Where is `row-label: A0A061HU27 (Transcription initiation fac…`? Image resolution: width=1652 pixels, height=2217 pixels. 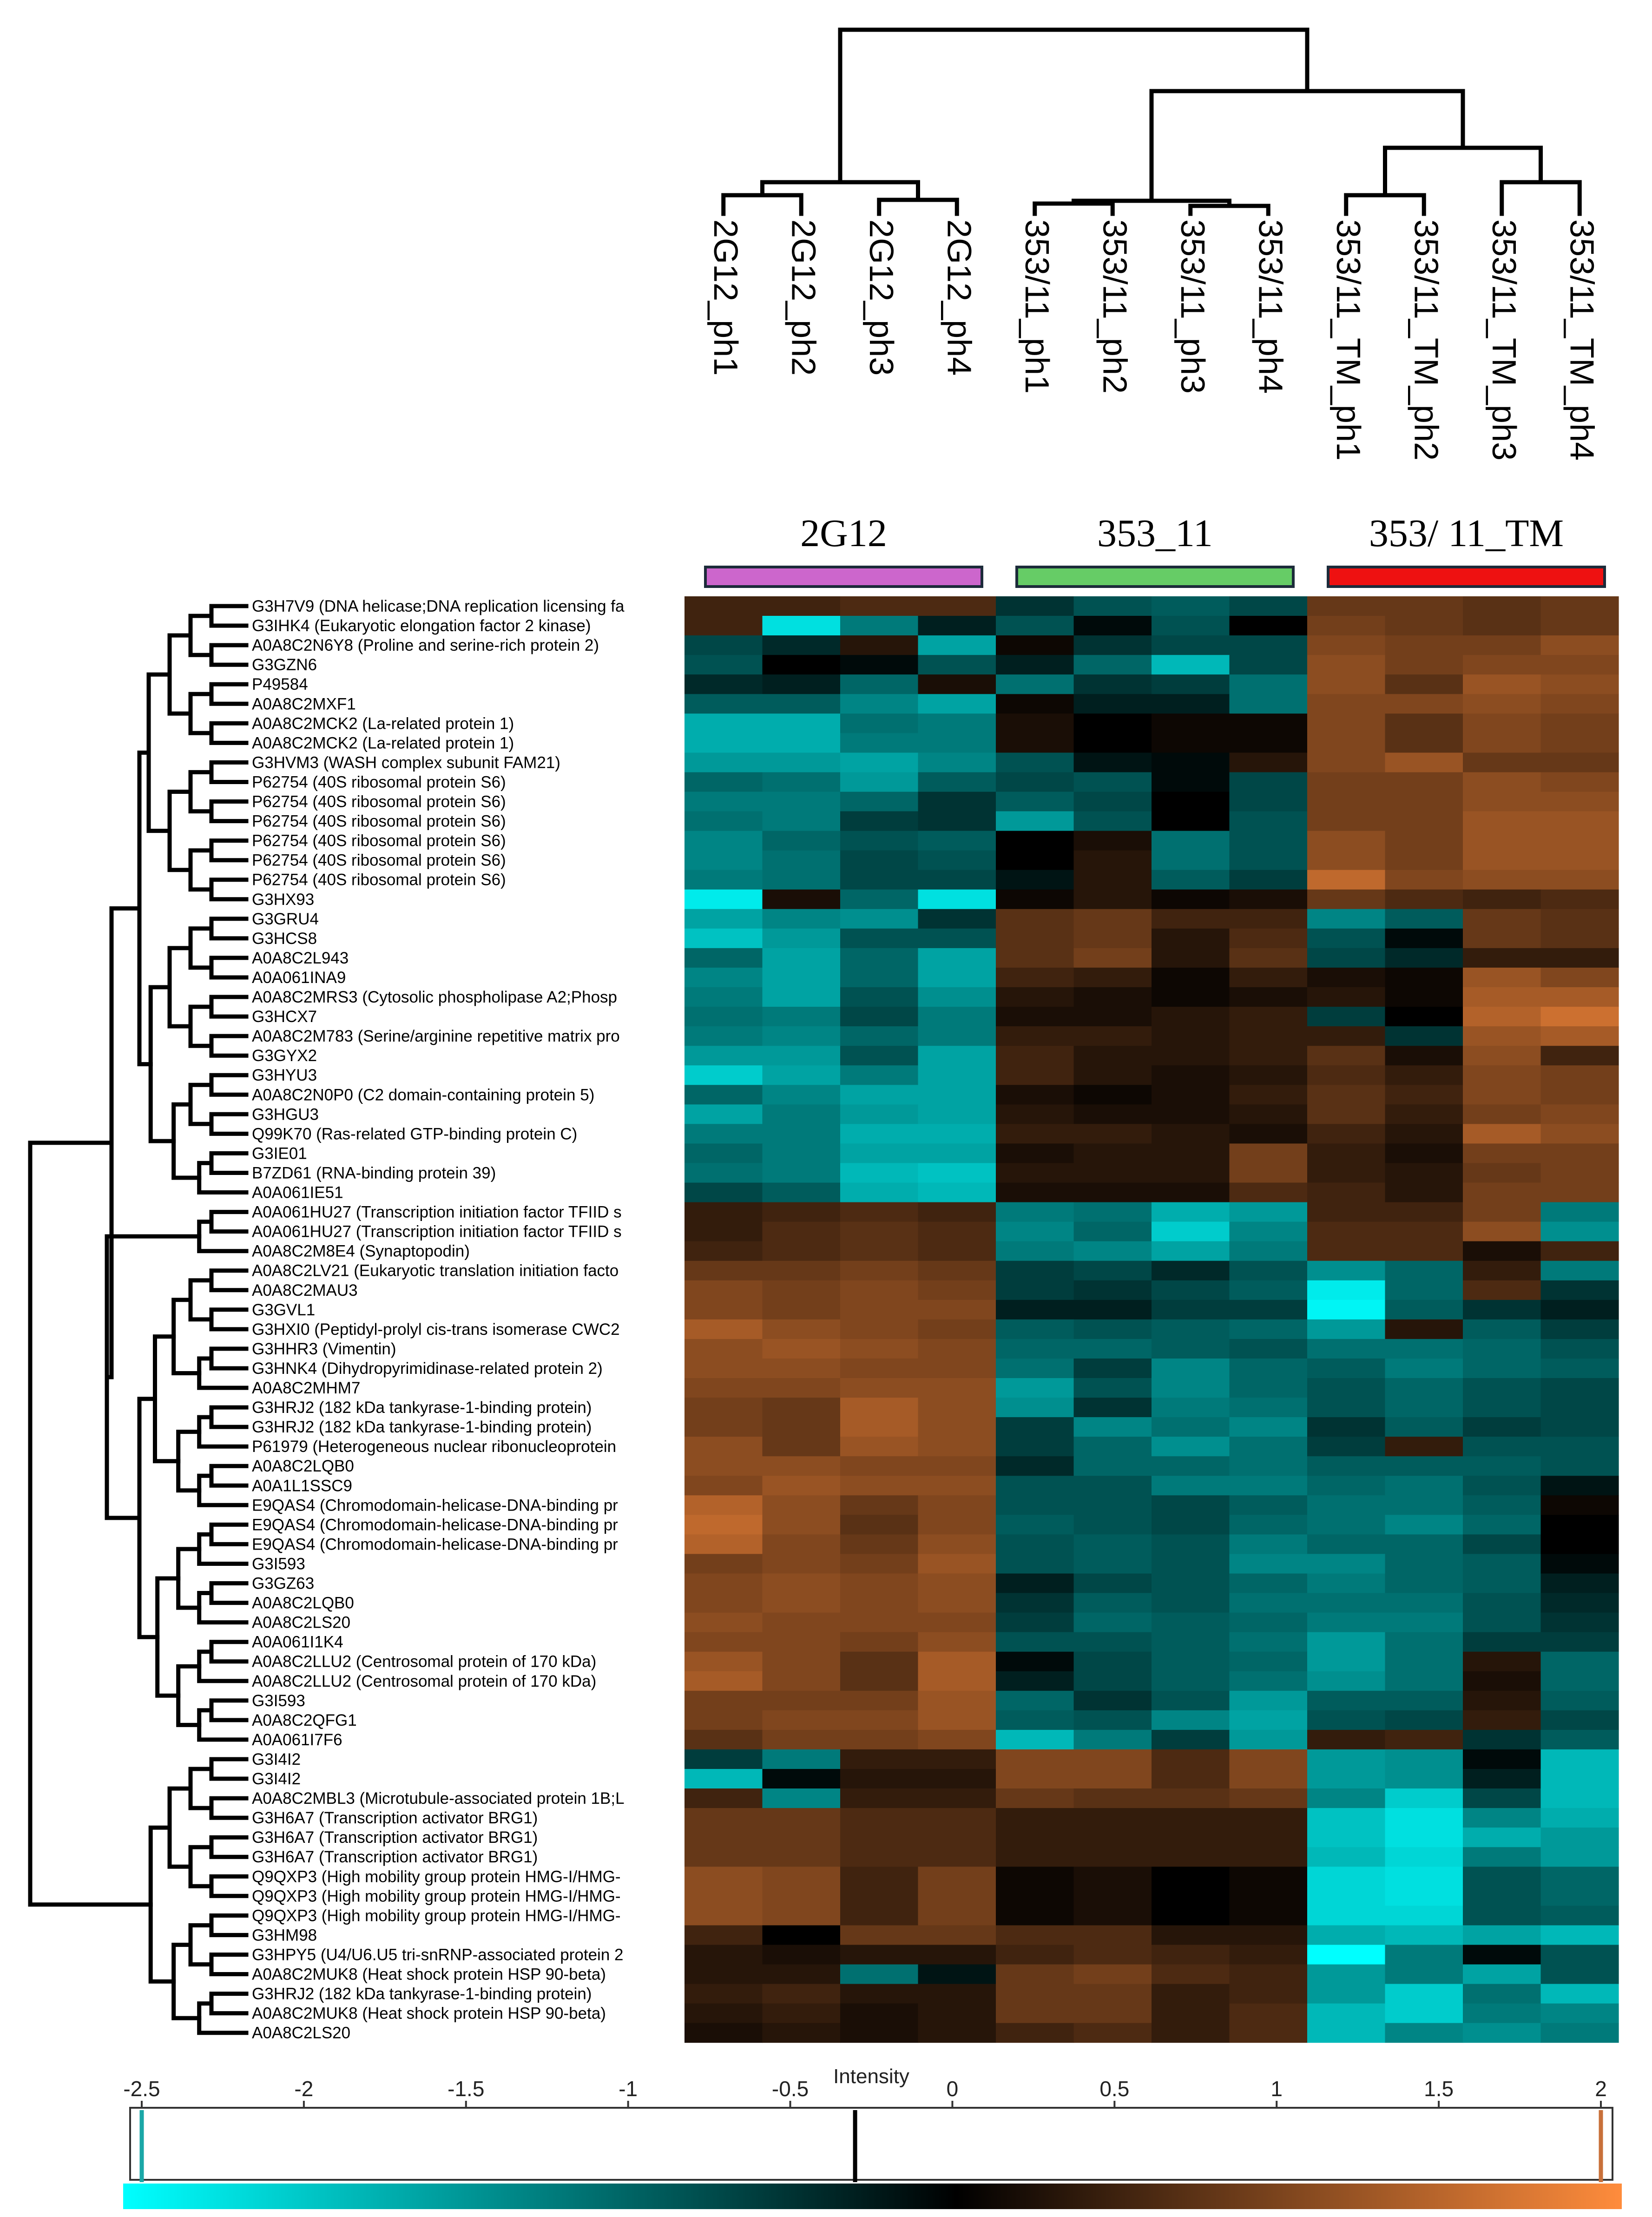
row-label: A0A061HU27 (Transcription initiation fac… is located at coordinates (437, 1212).